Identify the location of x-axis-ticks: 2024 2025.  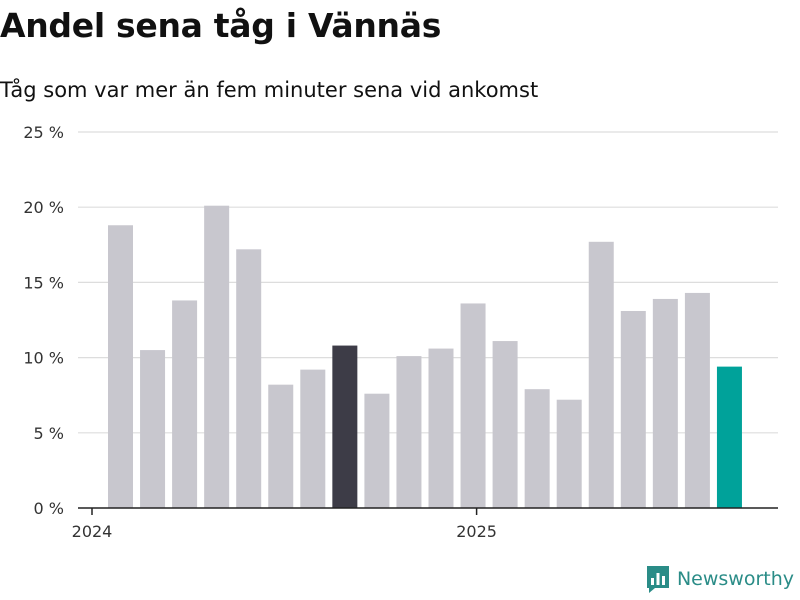
(284, 524).